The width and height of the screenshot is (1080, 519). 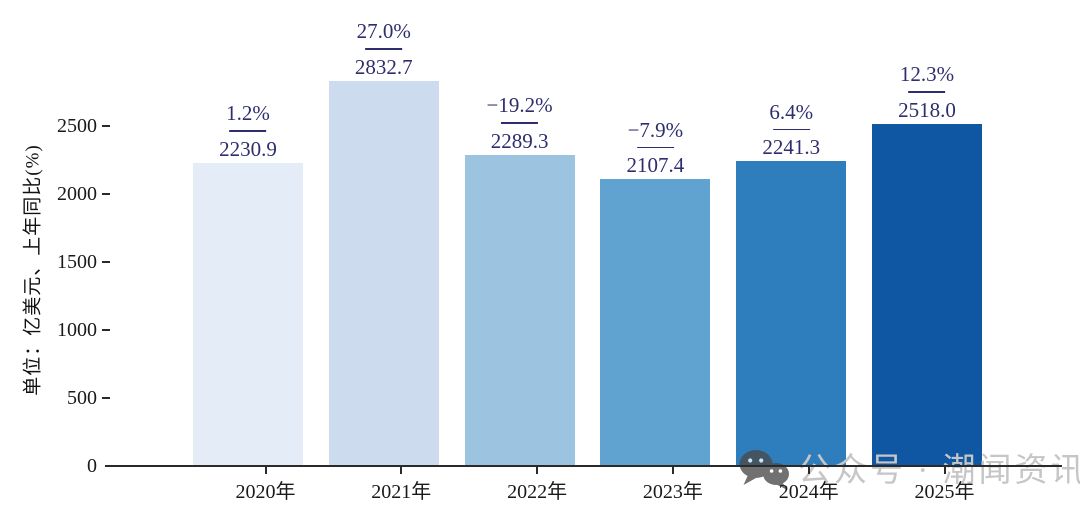 I want to click on x-axis-line, so click(x=583, y=465).